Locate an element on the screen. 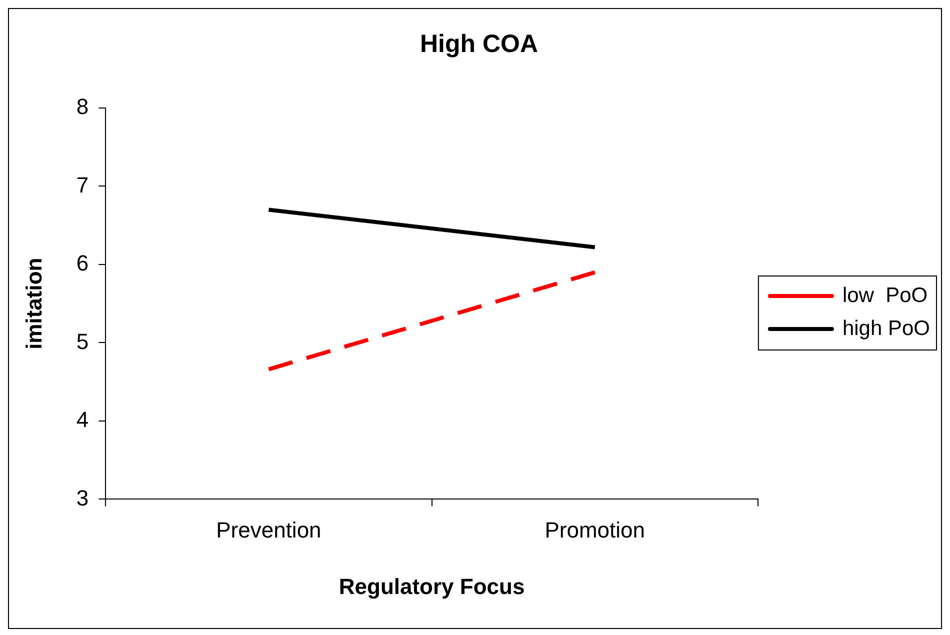  legend-label: high PoO is located at coordinates (886, 328).